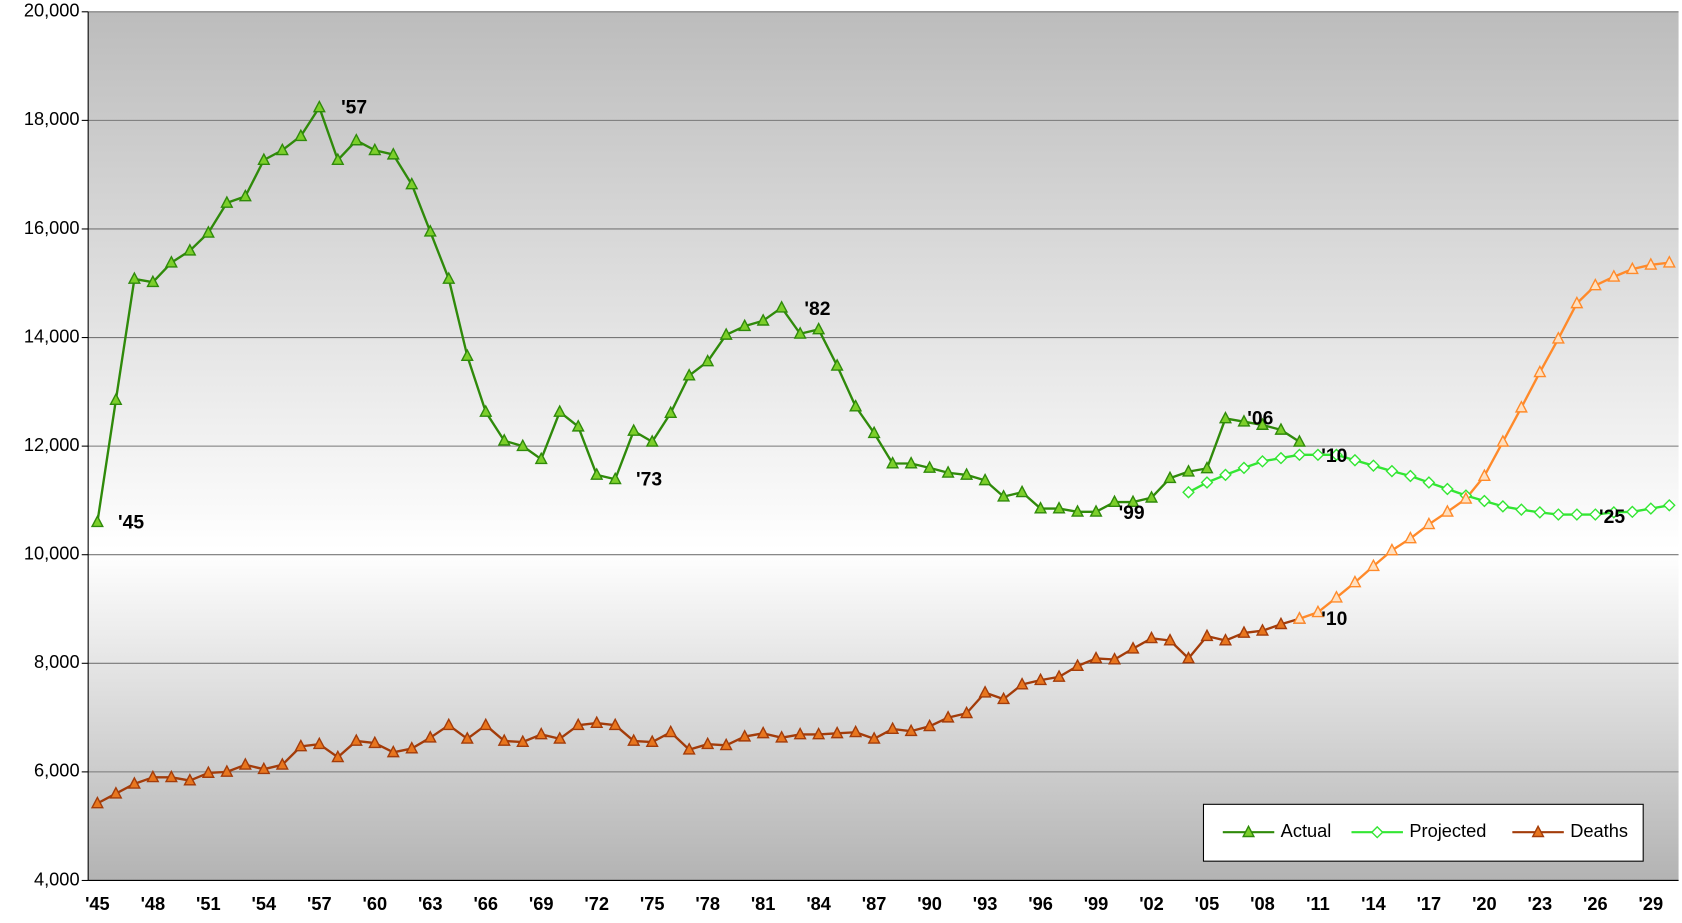 This screenshot has height=923, width=1682. I want to click on annotation: '99, so click(1132, 513).